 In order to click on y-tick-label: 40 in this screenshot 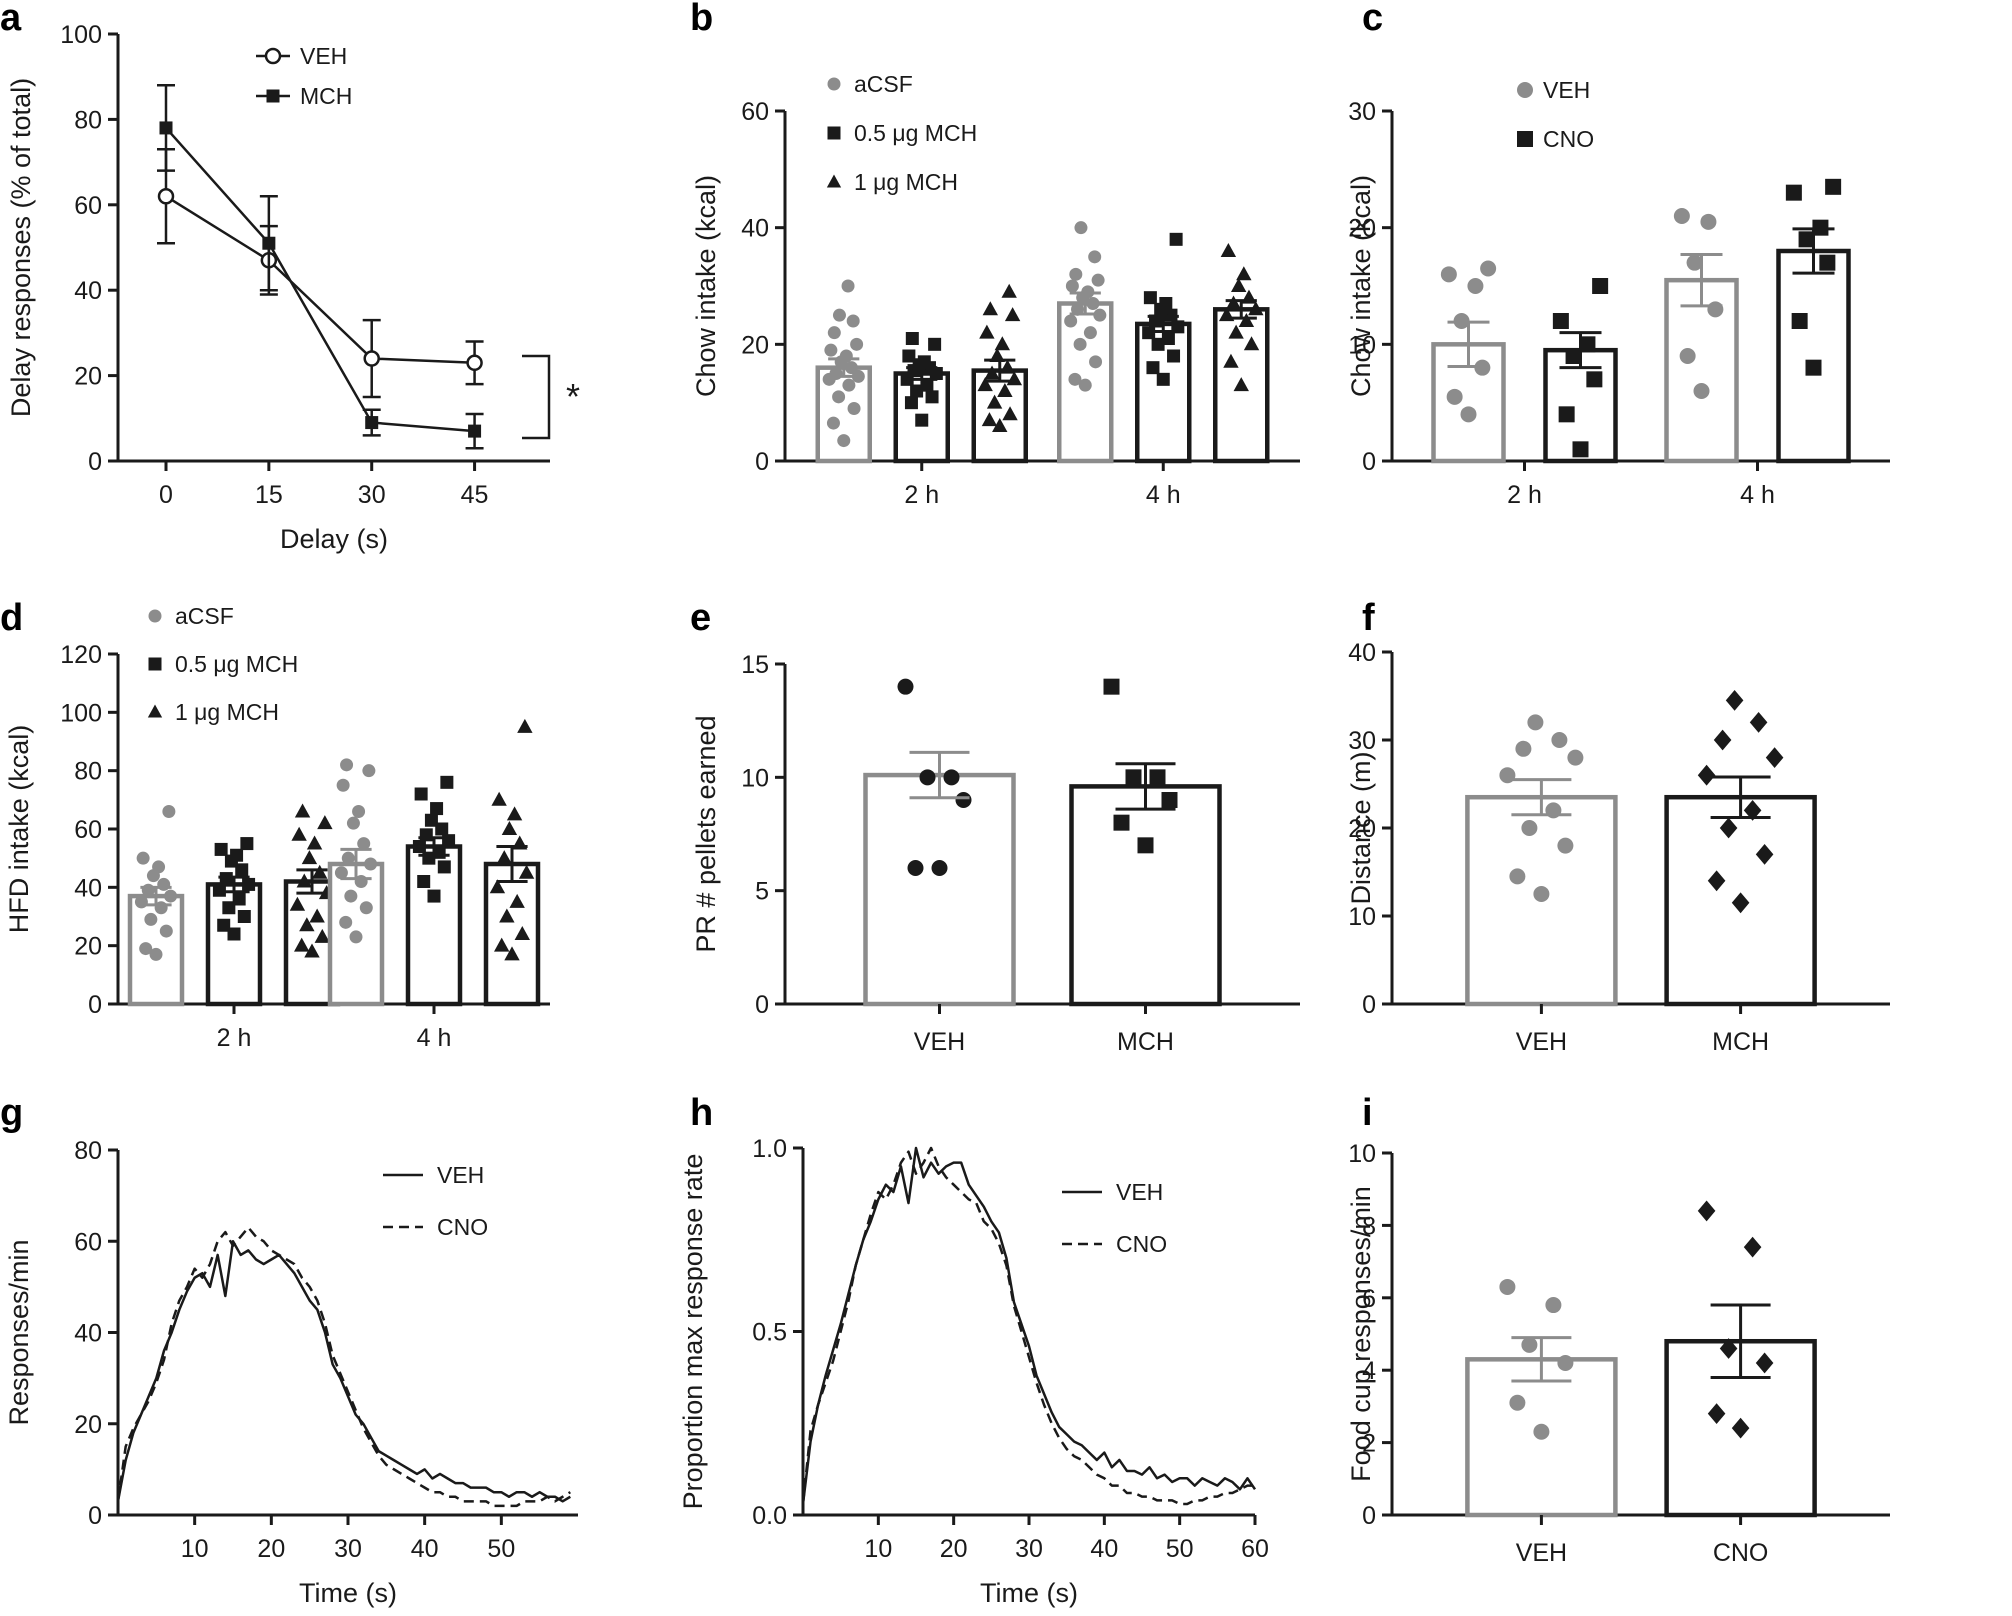, I will do `click(755, 229)`.